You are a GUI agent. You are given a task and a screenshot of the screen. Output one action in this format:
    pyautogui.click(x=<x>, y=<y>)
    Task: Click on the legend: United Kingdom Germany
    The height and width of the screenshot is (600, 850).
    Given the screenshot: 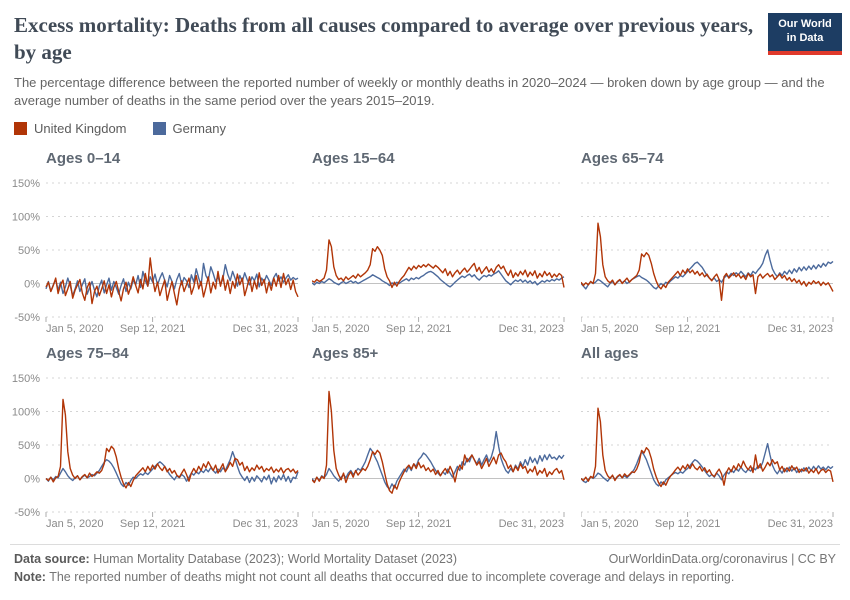 What is the action you would take?
    pyautogui.click(x=120, y=128)
    